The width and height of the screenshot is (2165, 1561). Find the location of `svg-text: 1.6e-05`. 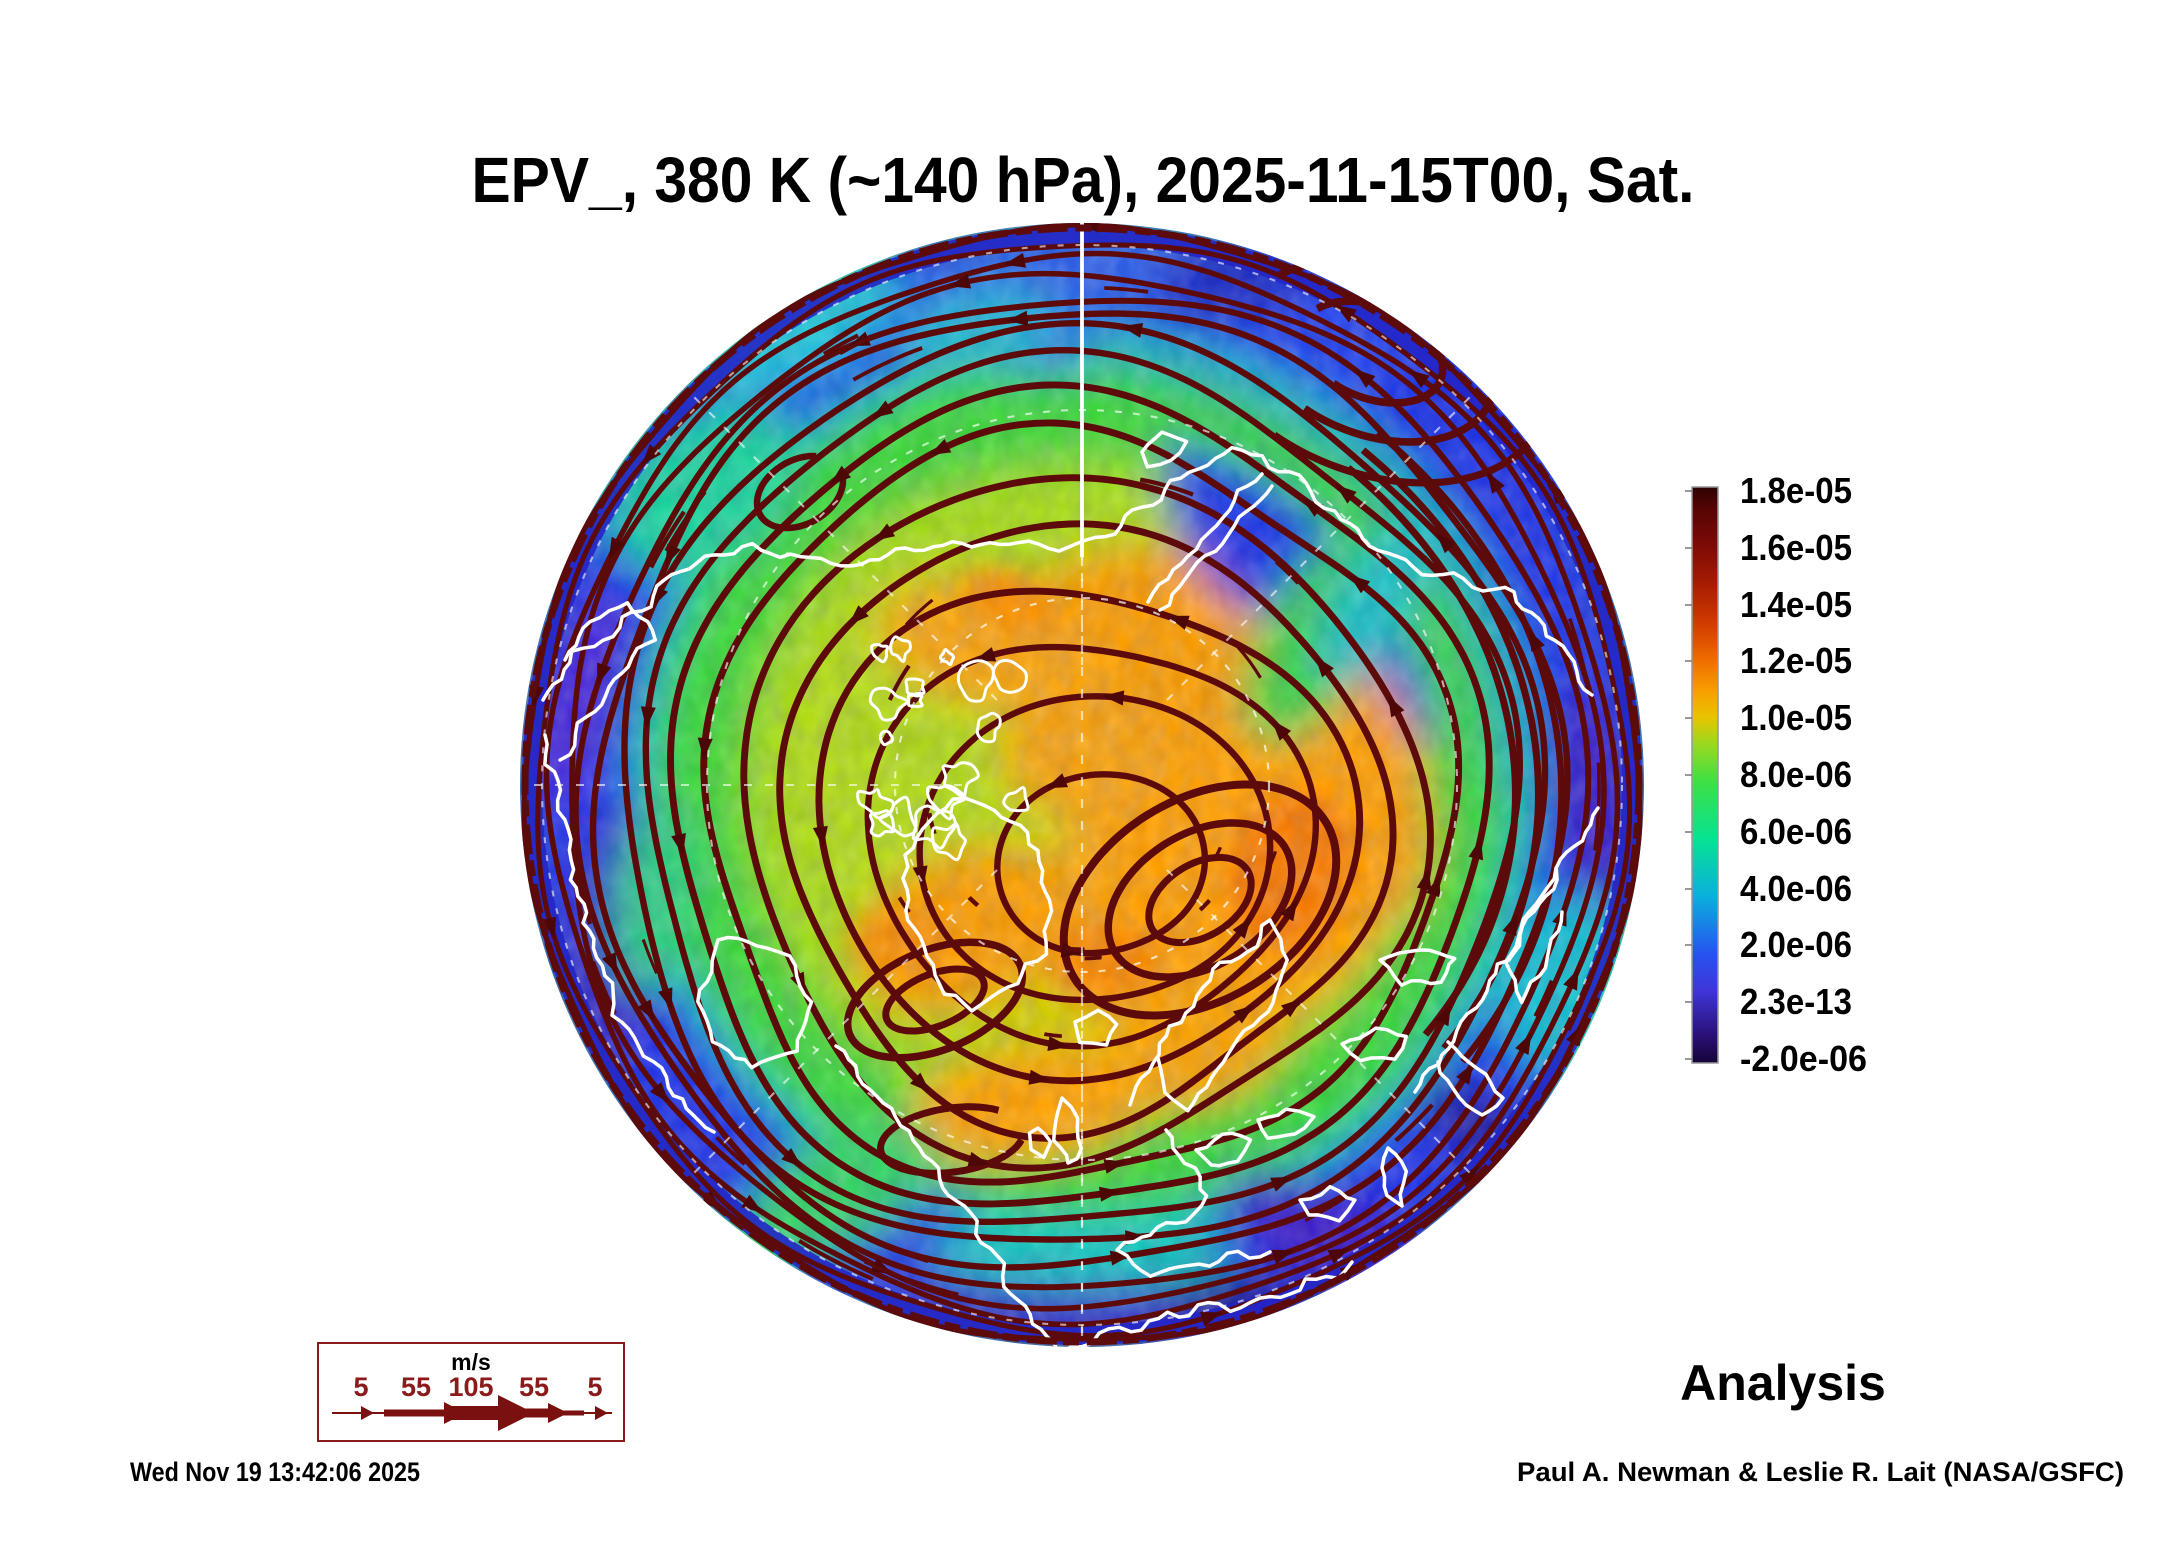

svg-text: 1.6e-05 is located at coordinates (1796, 547).